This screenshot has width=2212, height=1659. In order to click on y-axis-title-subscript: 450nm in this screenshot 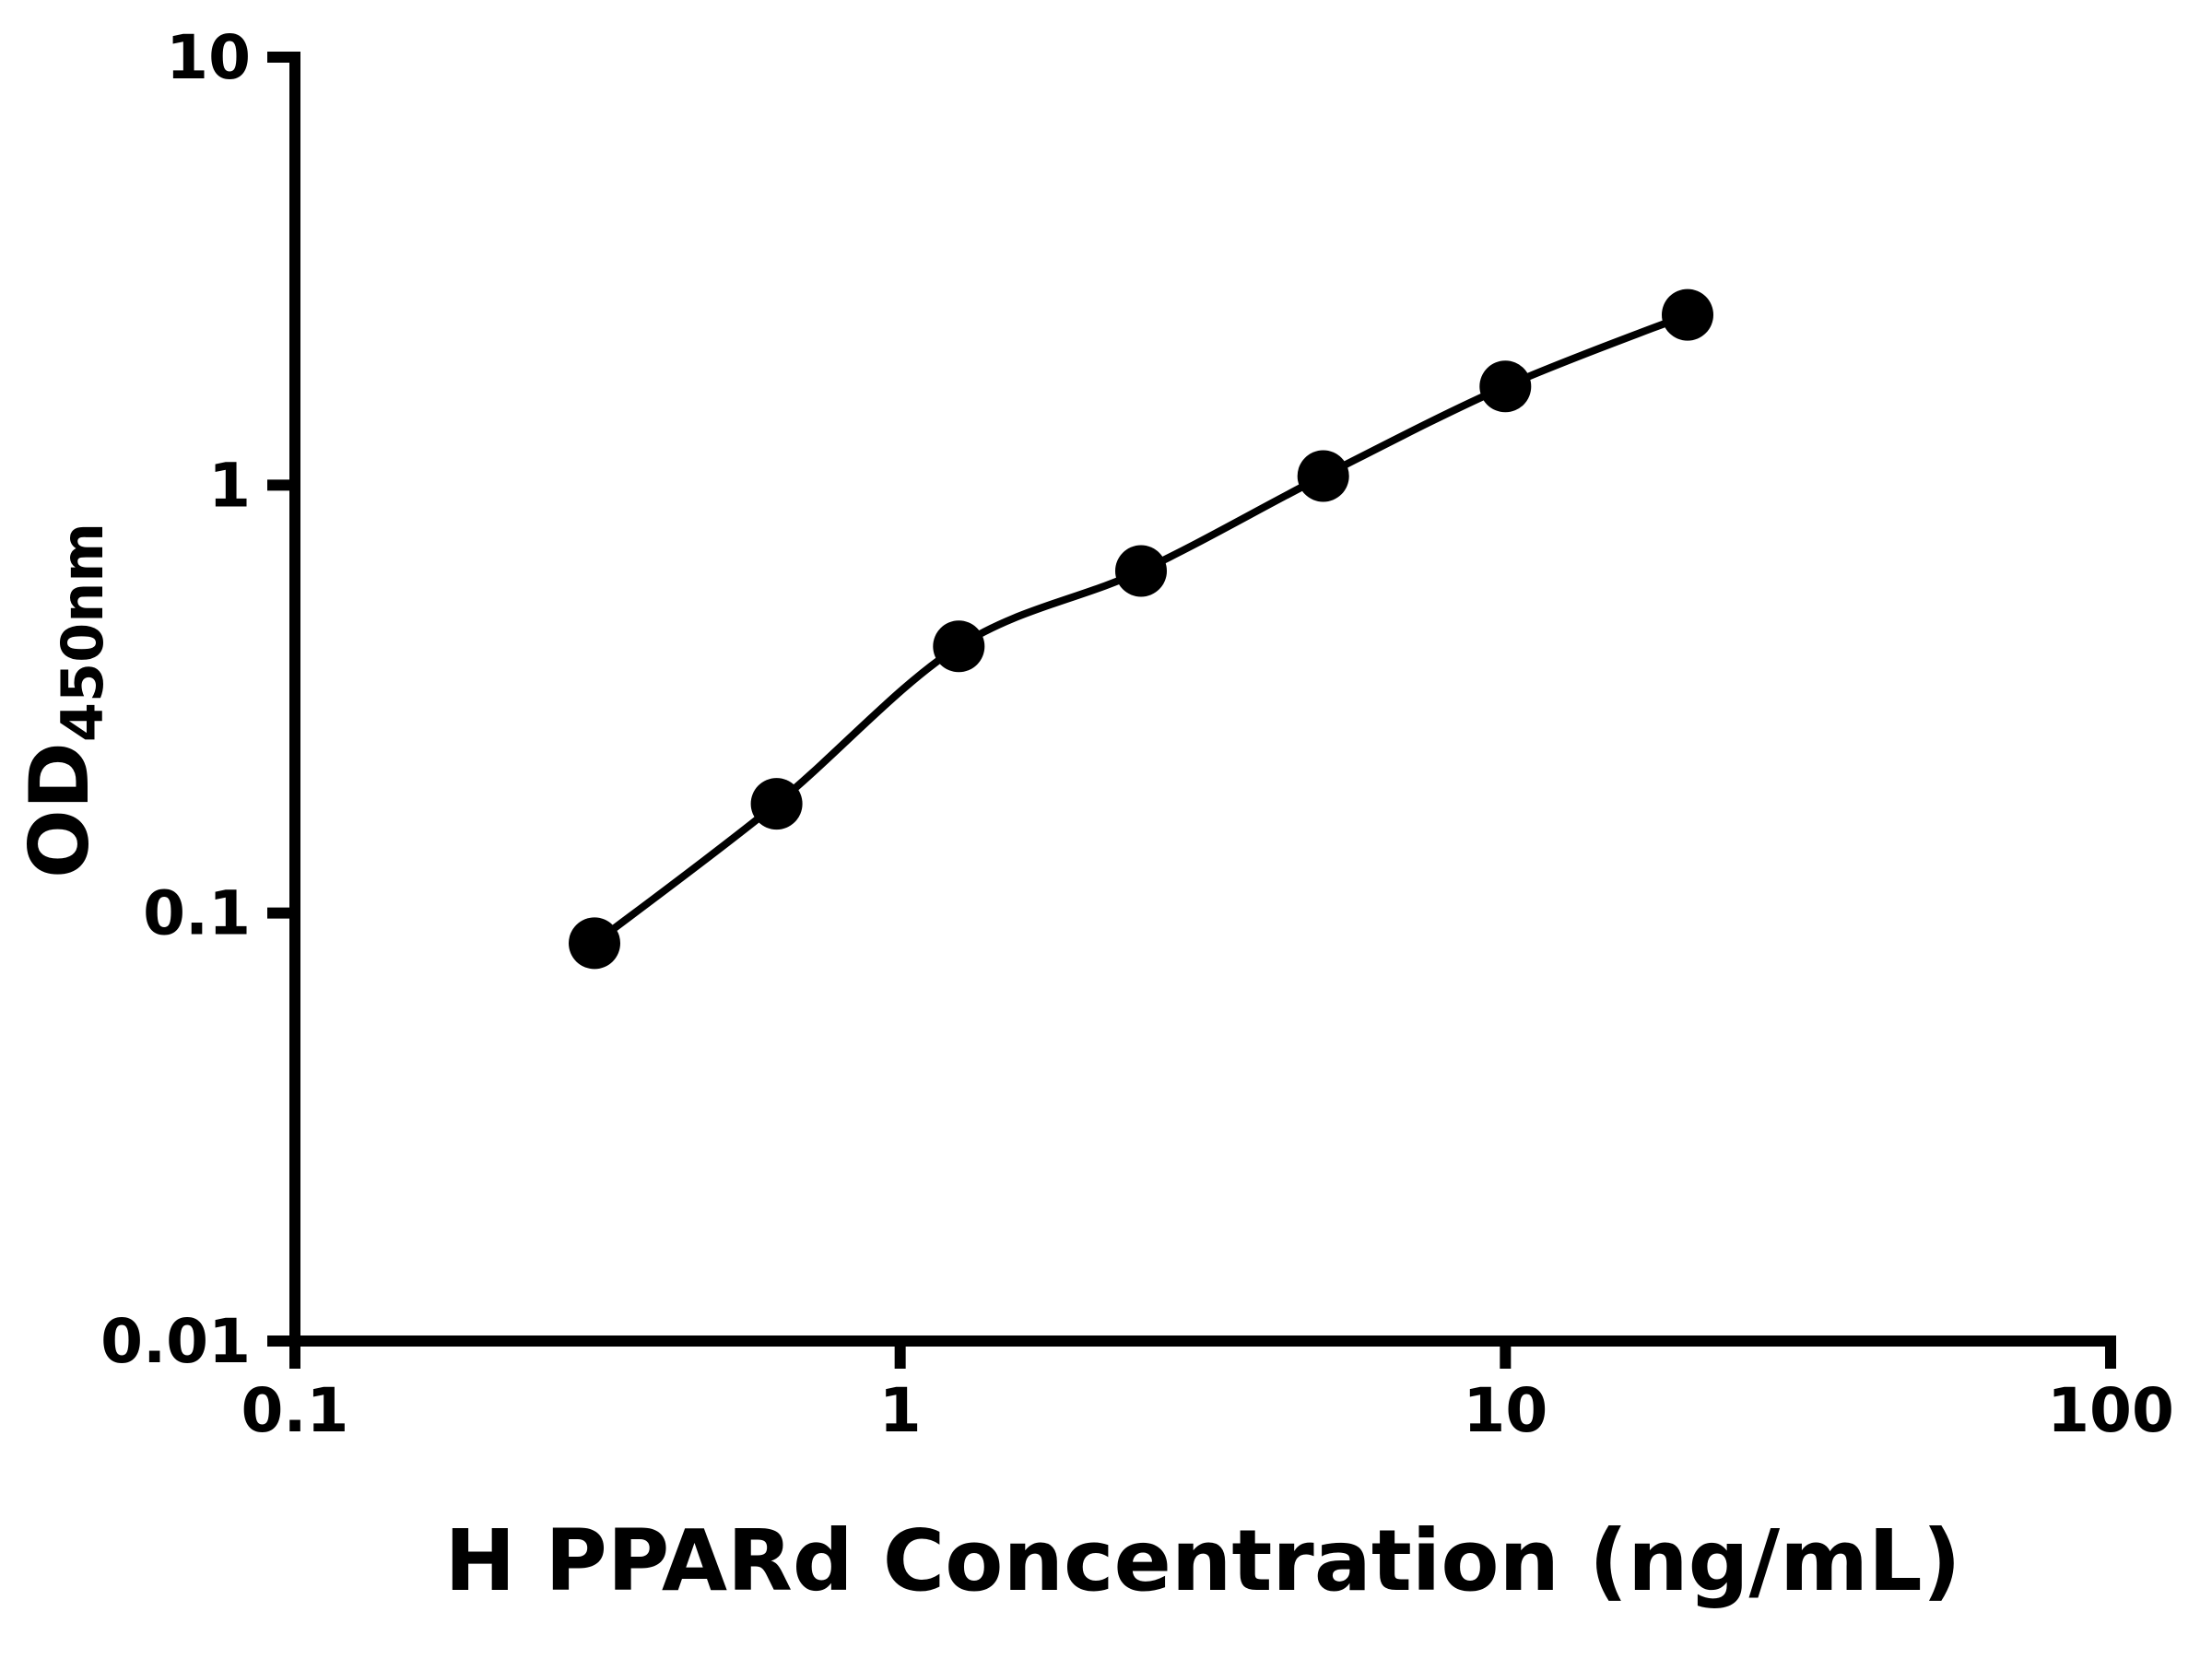, I will do `click(82, 632)`.